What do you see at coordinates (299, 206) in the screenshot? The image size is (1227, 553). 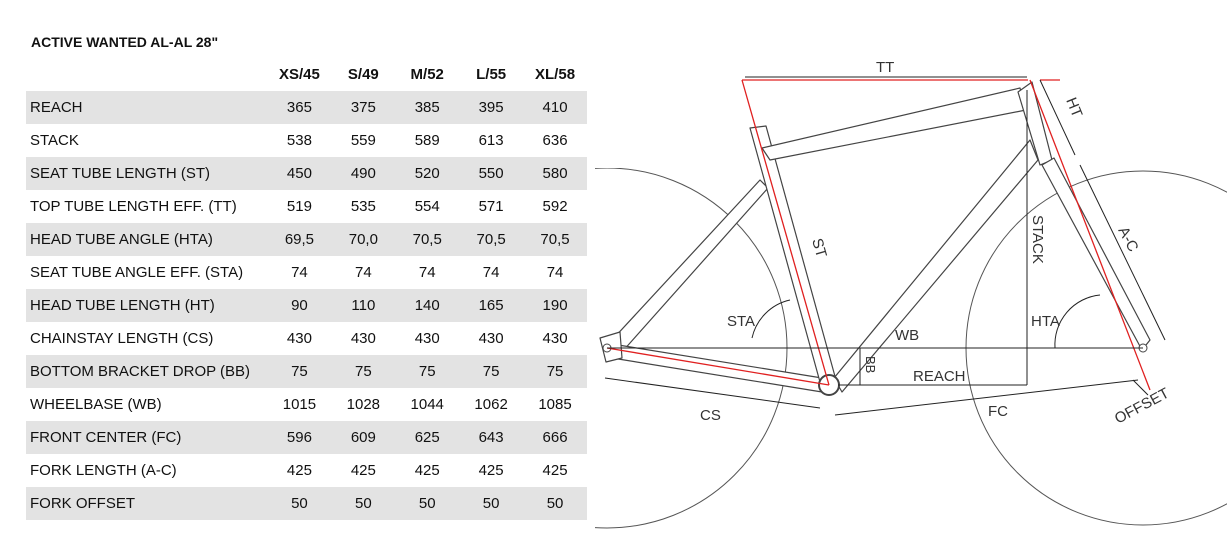 I see `row-value: 519` at bounding box center [299, 206].